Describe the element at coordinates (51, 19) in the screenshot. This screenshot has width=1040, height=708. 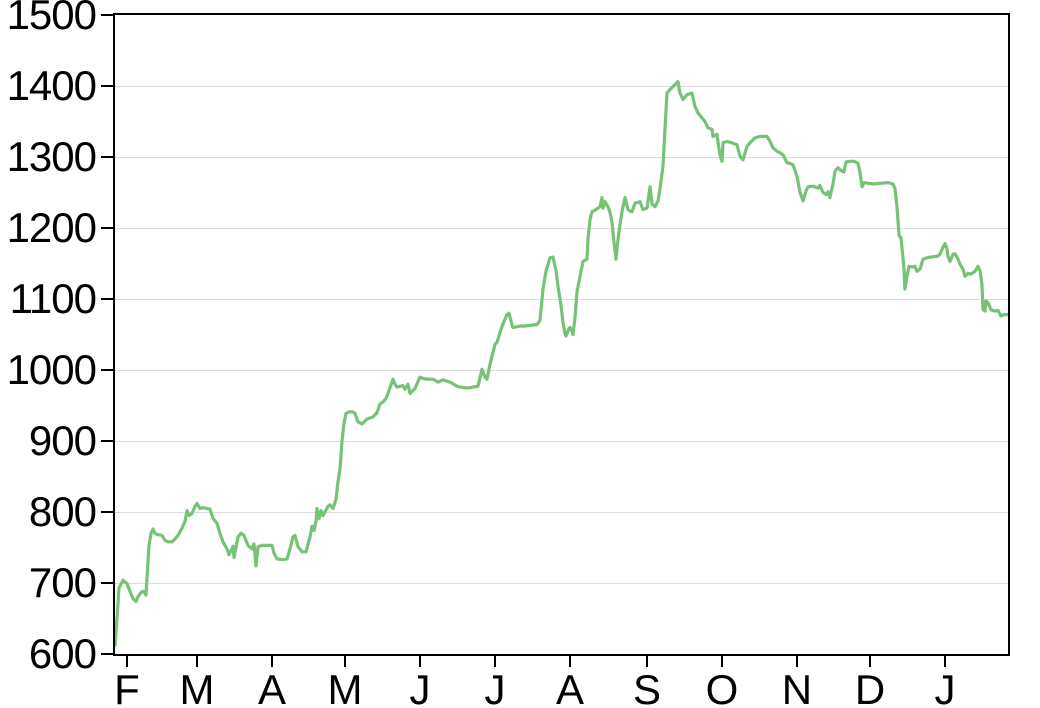
I see `y-axis-tick-label: 1500` at that location.